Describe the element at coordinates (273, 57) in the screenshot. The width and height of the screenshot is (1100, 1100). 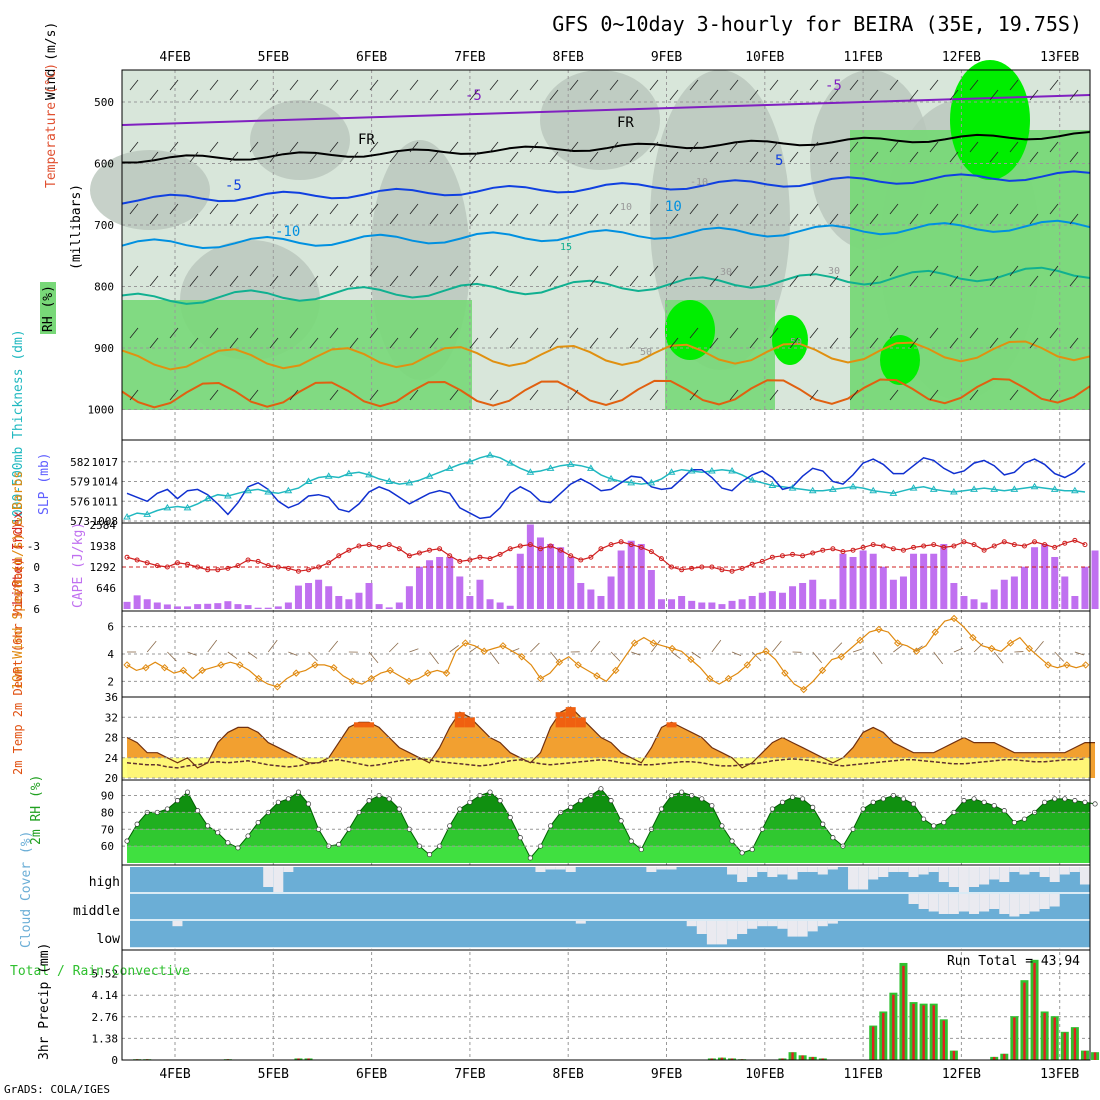
I see `x-tick-top-5FEB: 5FEB` at that location.